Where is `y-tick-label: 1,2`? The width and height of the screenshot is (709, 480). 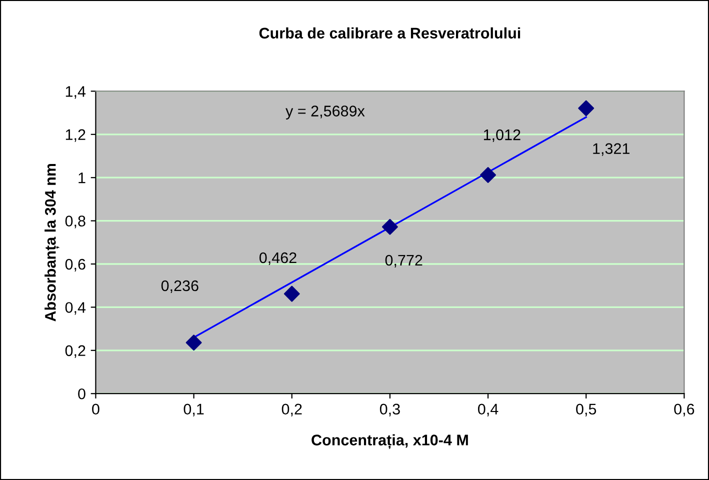 y-tick-label: 1,2 is located at coordinates (76, 135).